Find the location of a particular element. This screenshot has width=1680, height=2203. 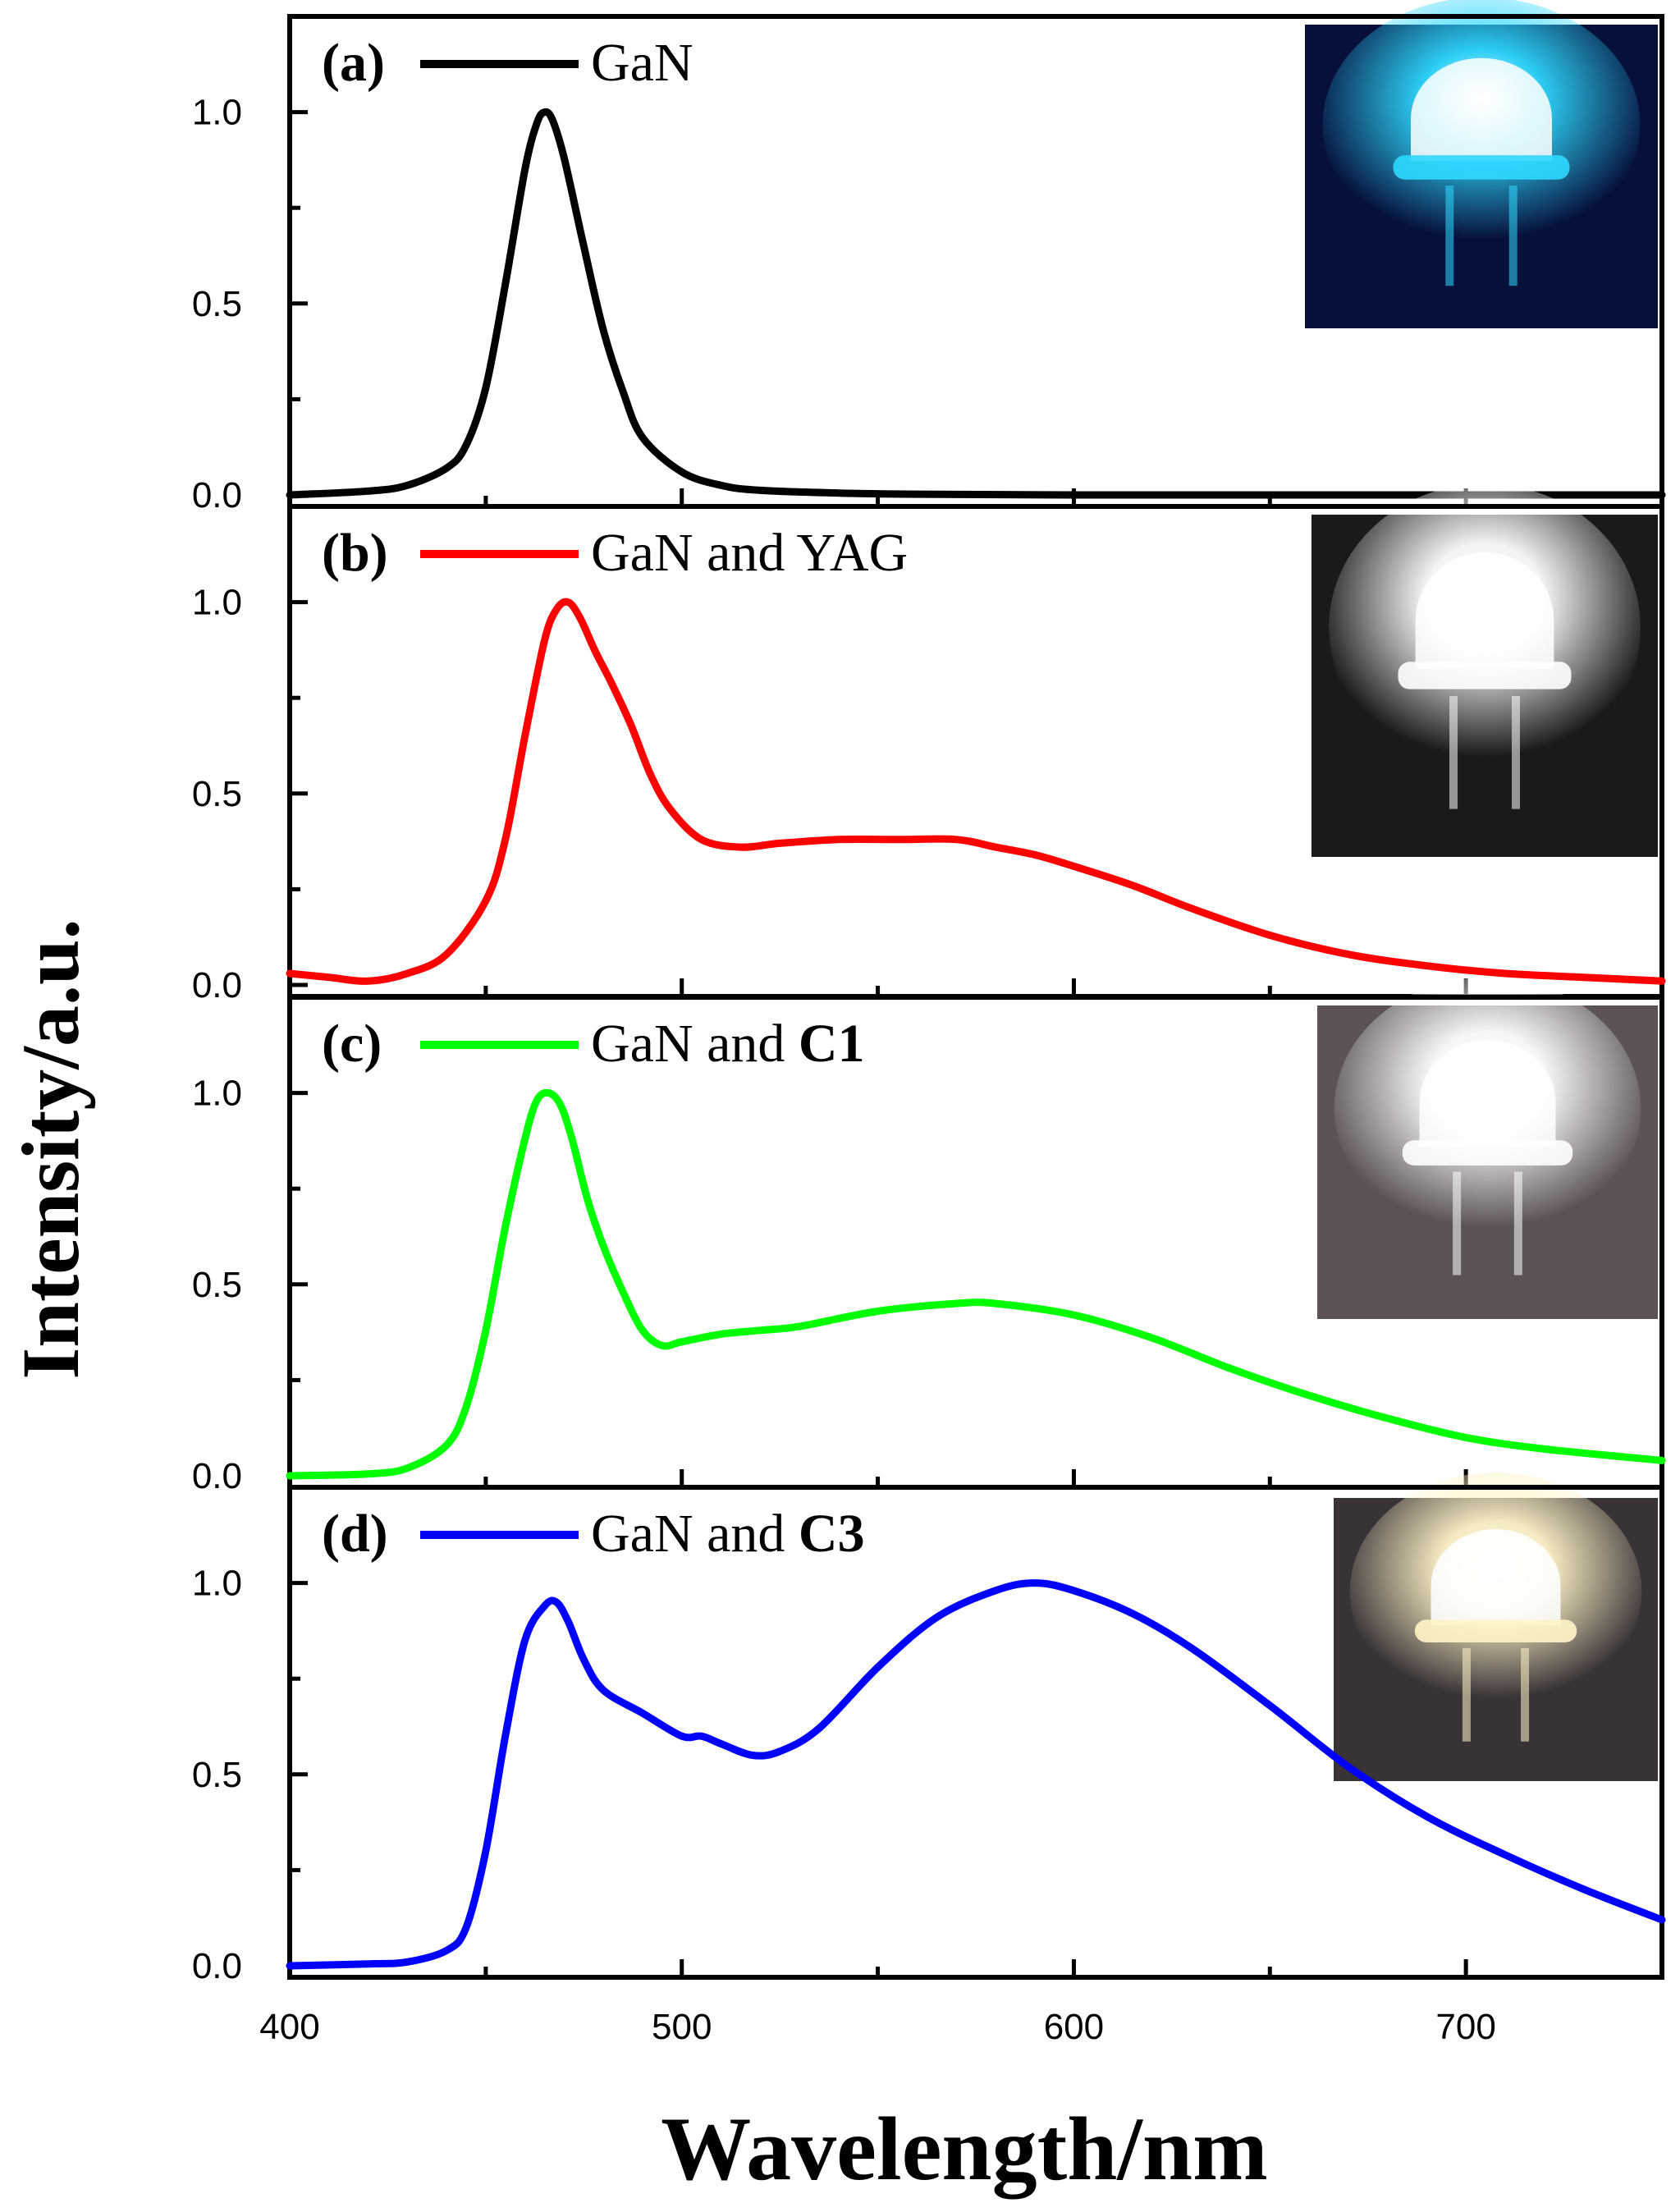

x-tick-label: 600 is located at coordinates (1074, 2027).